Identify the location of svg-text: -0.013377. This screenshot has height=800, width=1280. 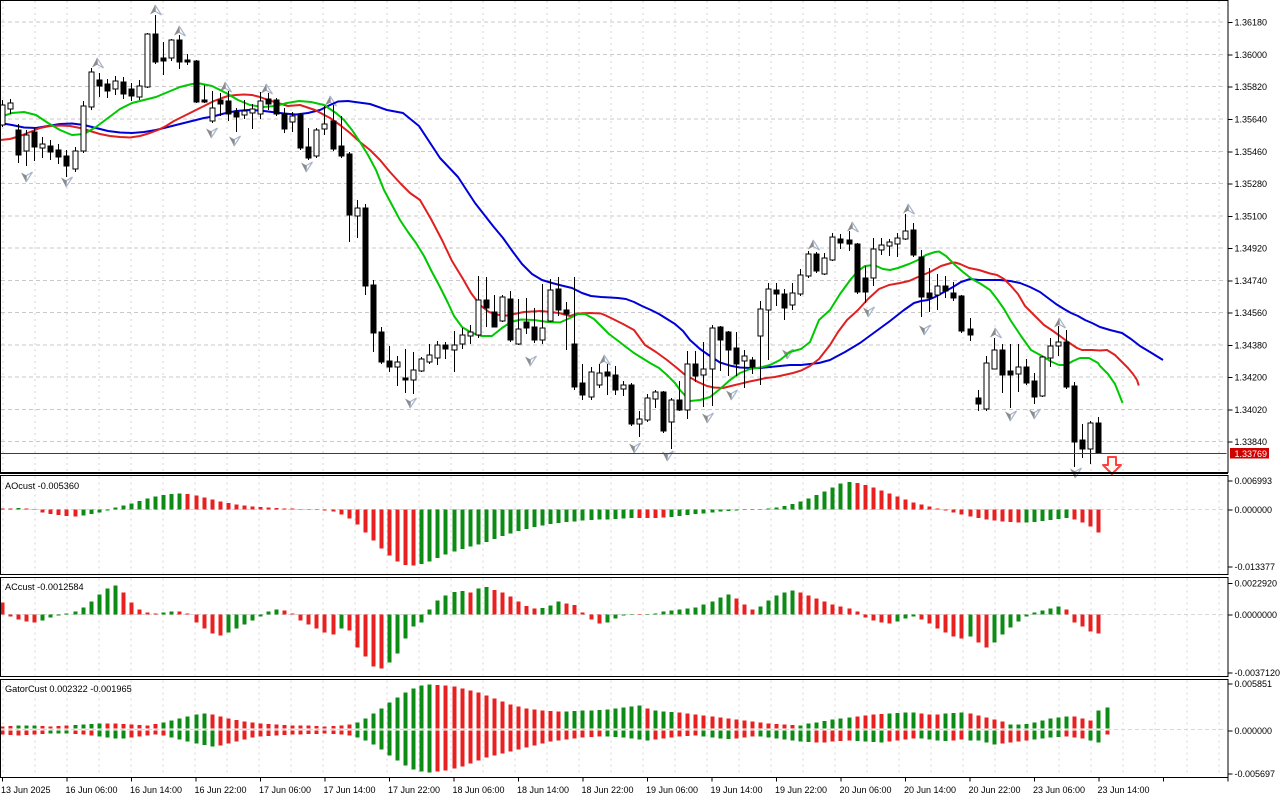
(1255, 567).